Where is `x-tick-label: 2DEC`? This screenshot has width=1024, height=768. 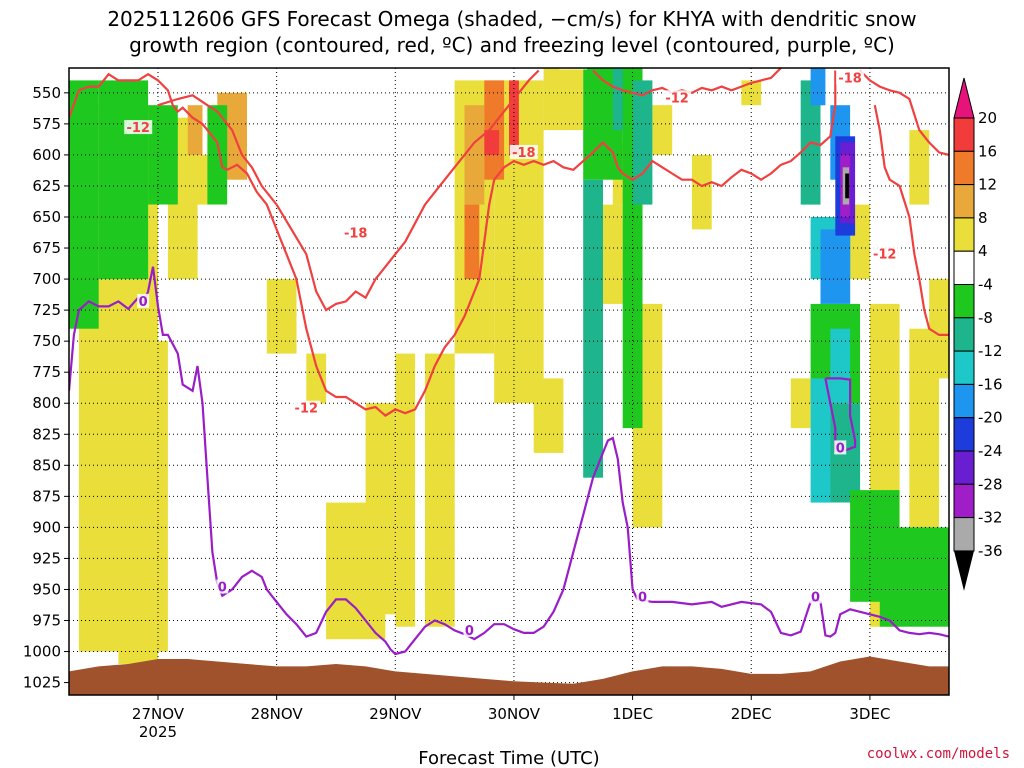
x-tick-label: 2DEC is located at coordinates (751, 714).